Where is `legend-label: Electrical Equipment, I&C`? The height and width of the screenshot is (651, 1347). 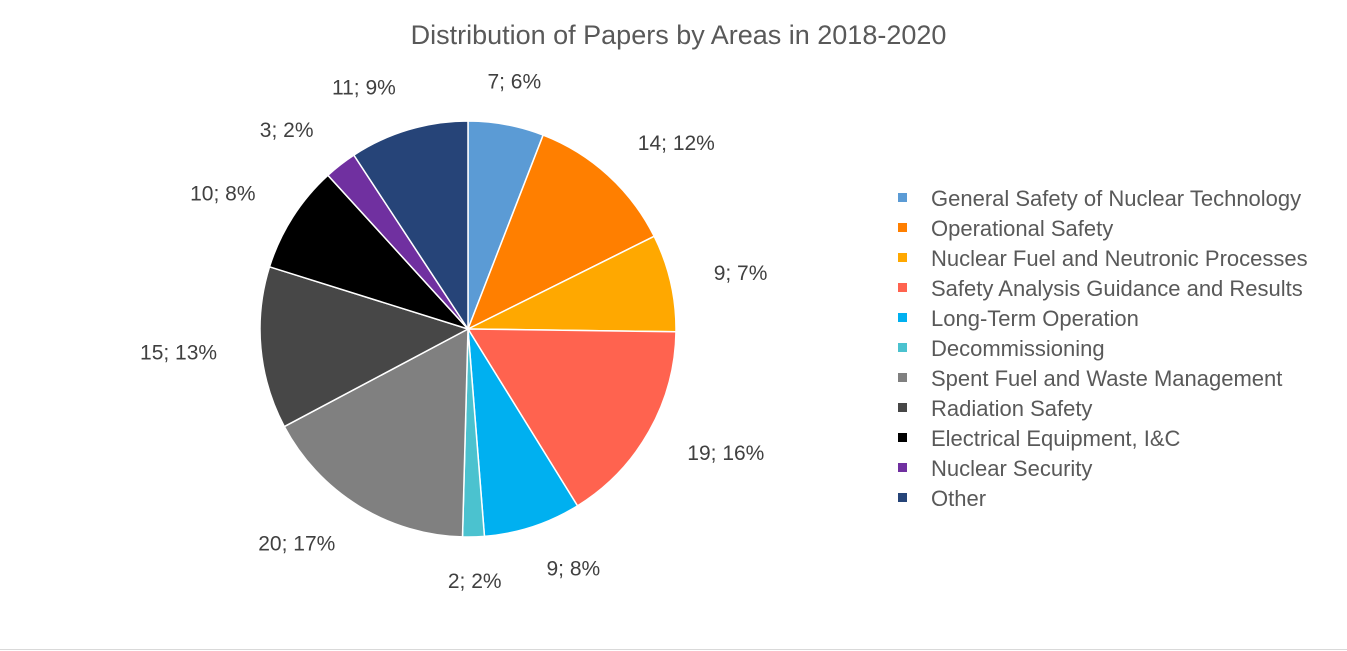
legend-label: Electrical Equipment, I&C is located at coordinates (1056, 438).